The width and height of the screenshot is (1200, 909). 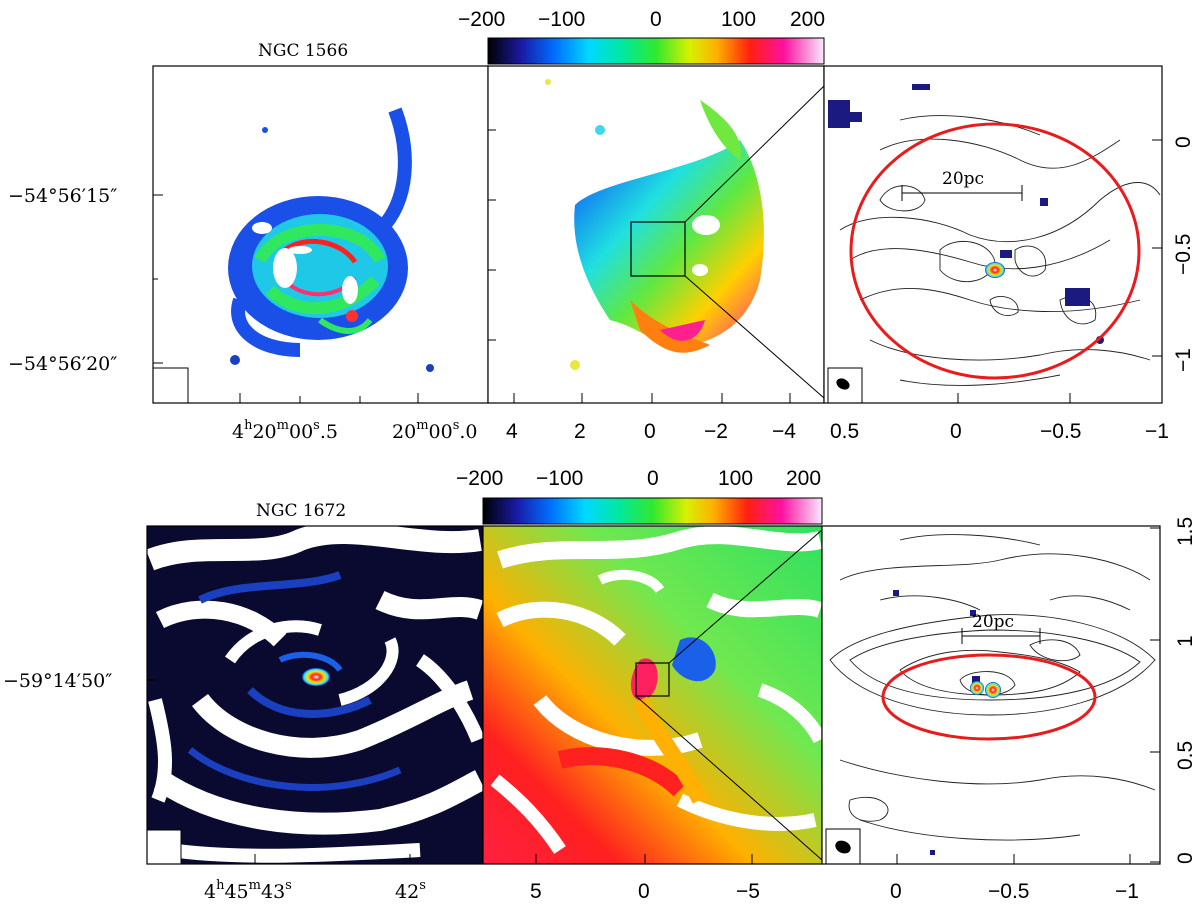 I want to click on bottom-mid-x-tick-2: −5, so click(x=748, y=891).